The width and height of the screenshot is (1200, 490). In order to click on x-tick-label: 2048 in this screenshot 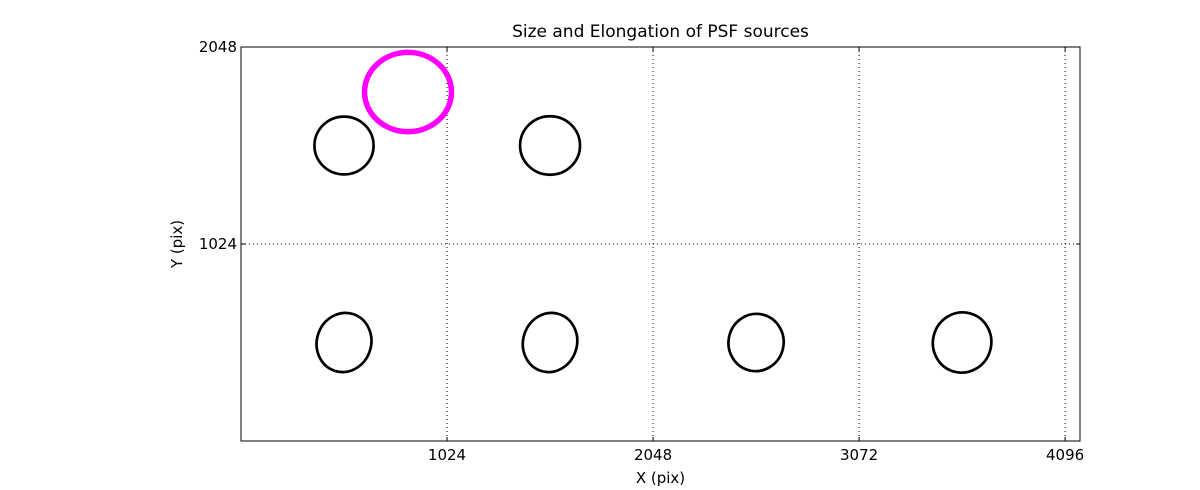, I will do `click(653, 455)`.